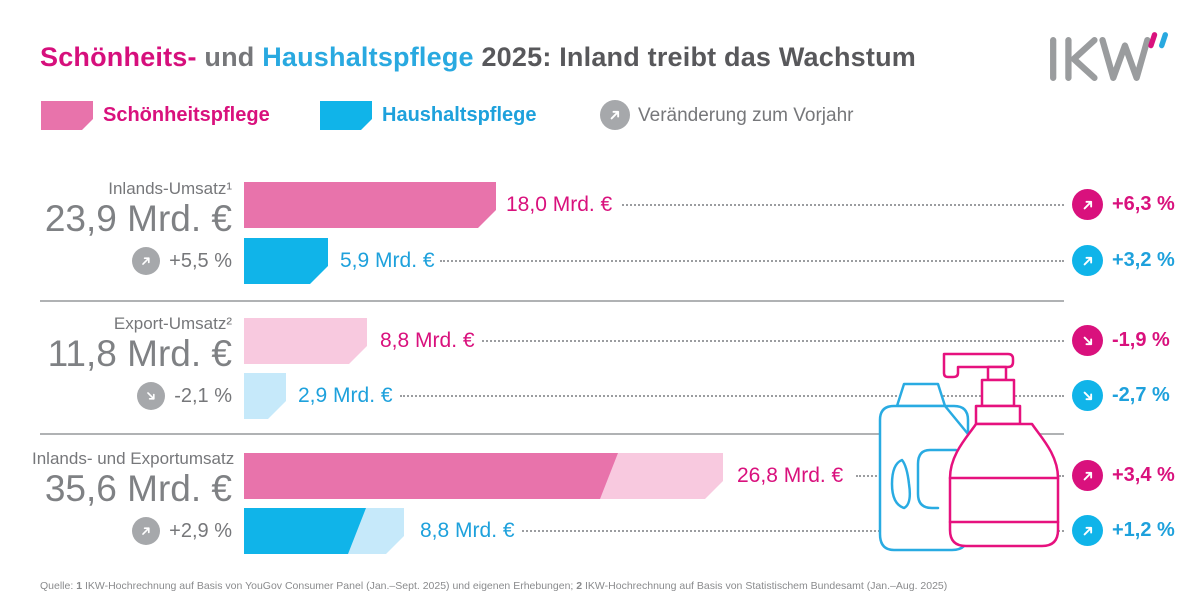 The height and width of the screenshot is (610, 1200). What do you see at coordinates (186, 115) in the screenshot?
I see `legend-label-beauty: Schönheitspflege` at bounding box center [186, 115].